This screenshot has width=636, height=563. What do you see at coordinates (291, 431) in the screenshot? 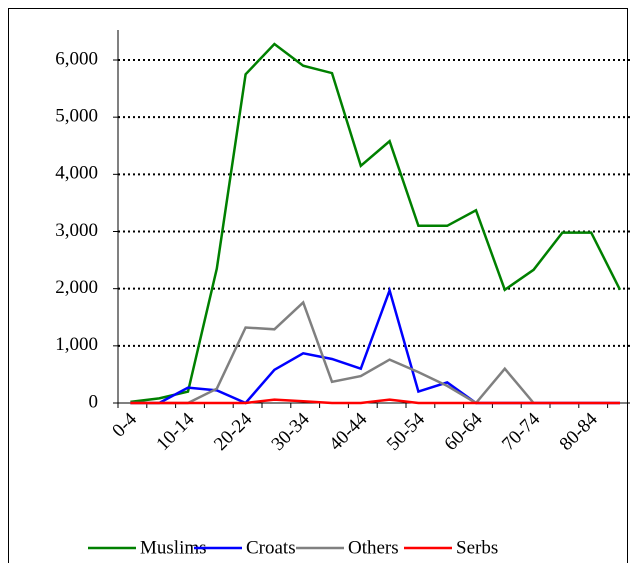
I see `x-tick-label: 30-34` at bounding box center [291, 431].